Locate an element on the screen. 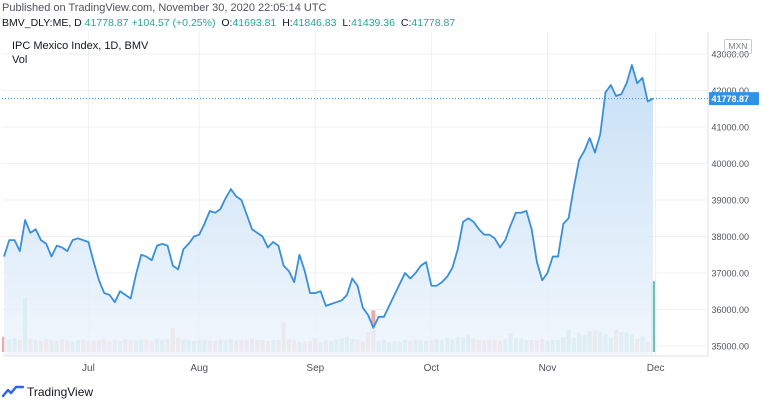  chart-title: IPC Mexico Index, 1D, BMV is located at coordinates (80, 46).